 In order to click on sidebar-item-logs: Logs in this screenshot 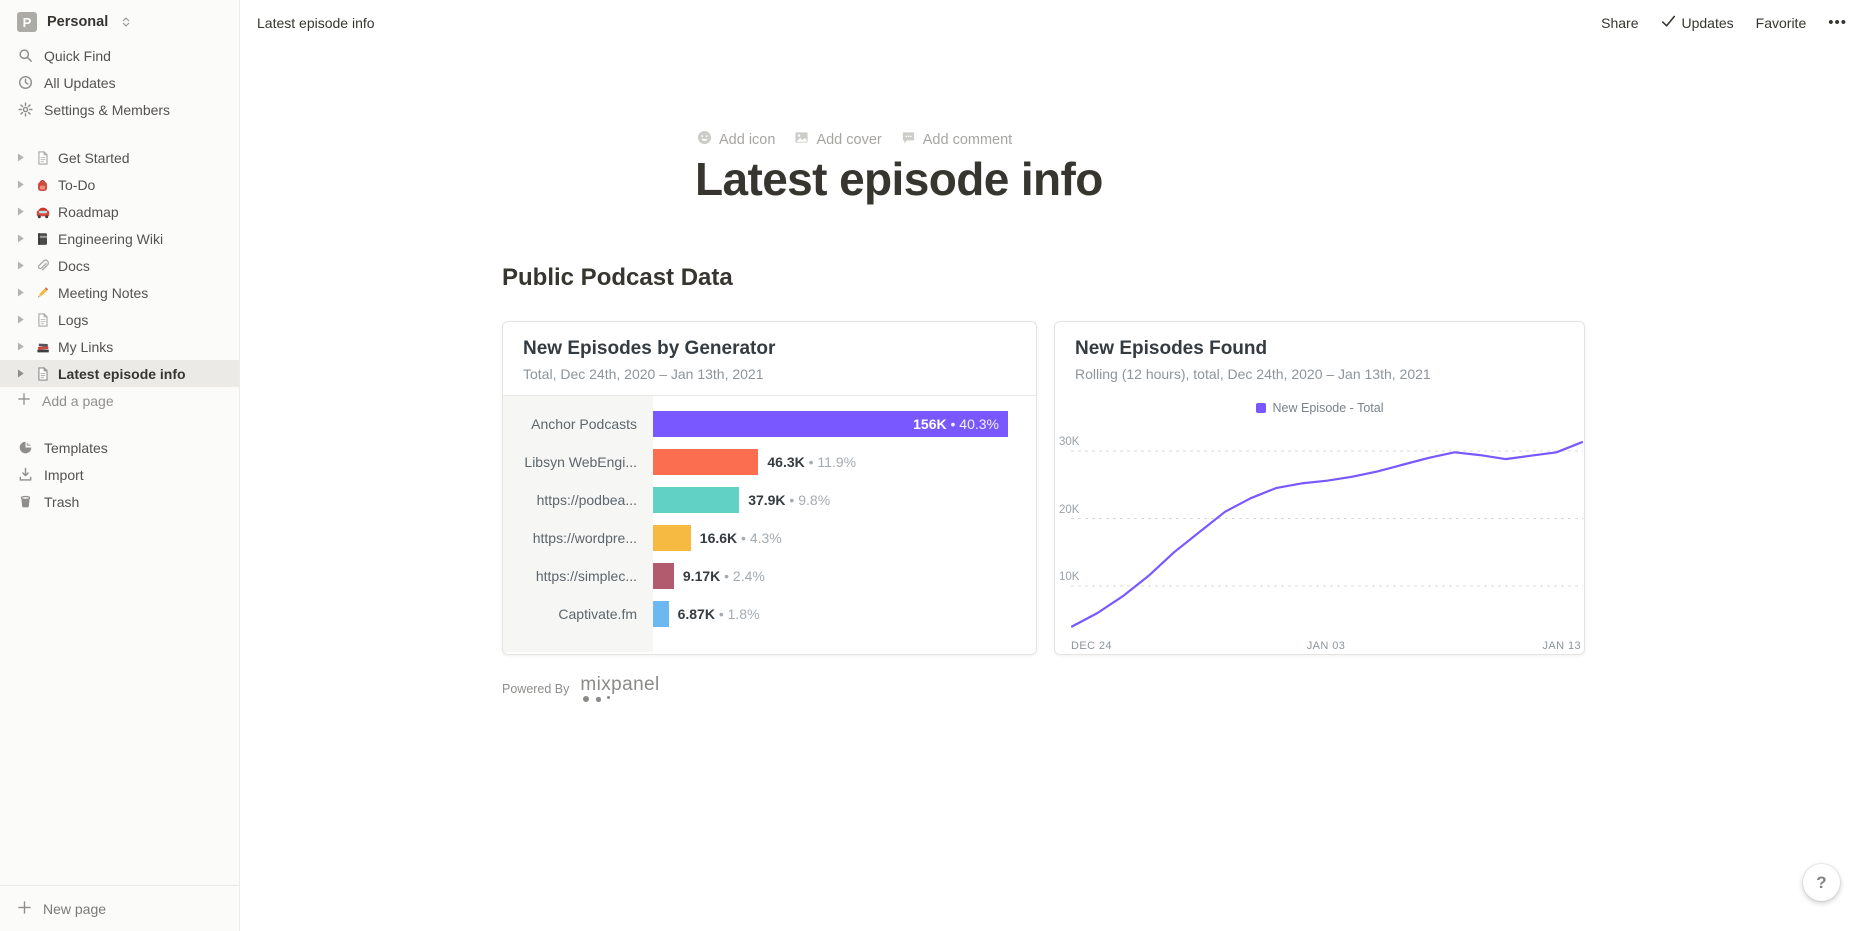, I will do `click(119, 319)`.